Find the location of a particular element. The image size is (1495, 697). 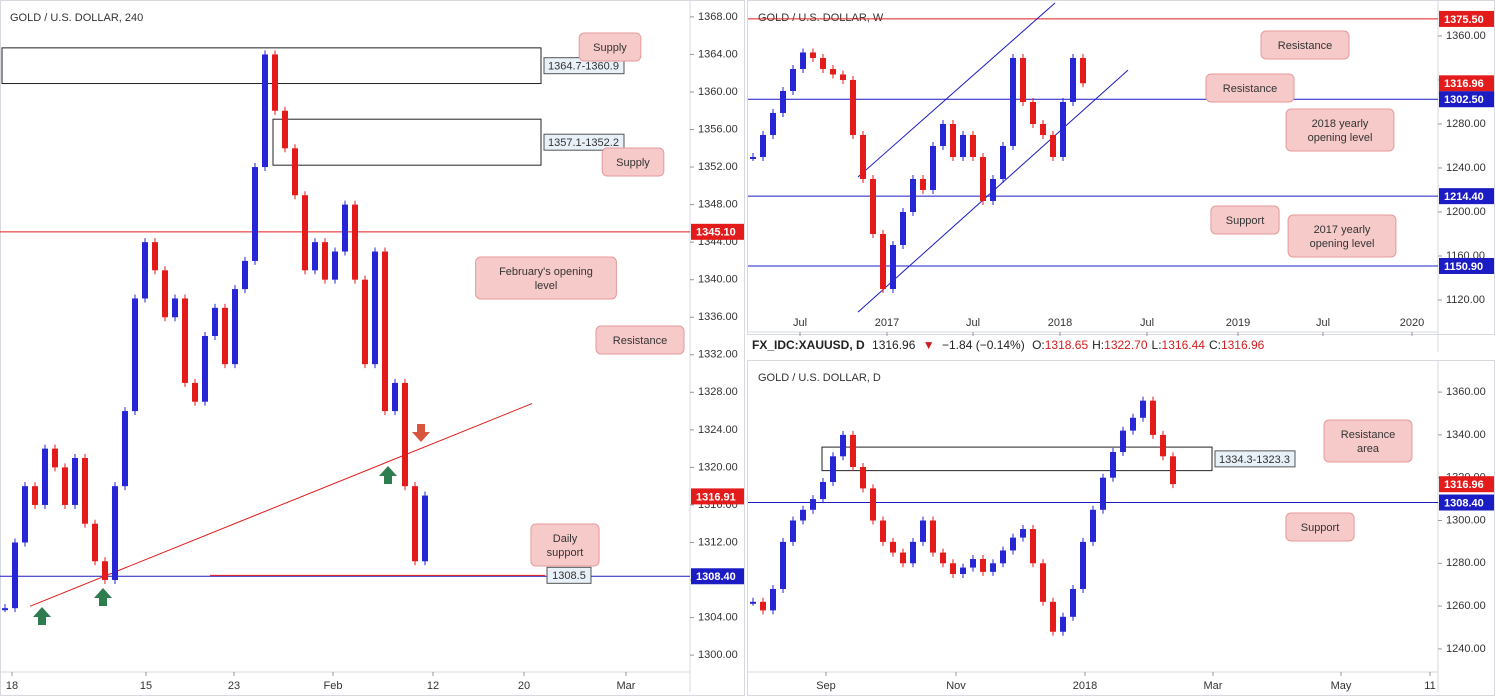

callout-text: Resistance is located at coordinates (1368, 435).